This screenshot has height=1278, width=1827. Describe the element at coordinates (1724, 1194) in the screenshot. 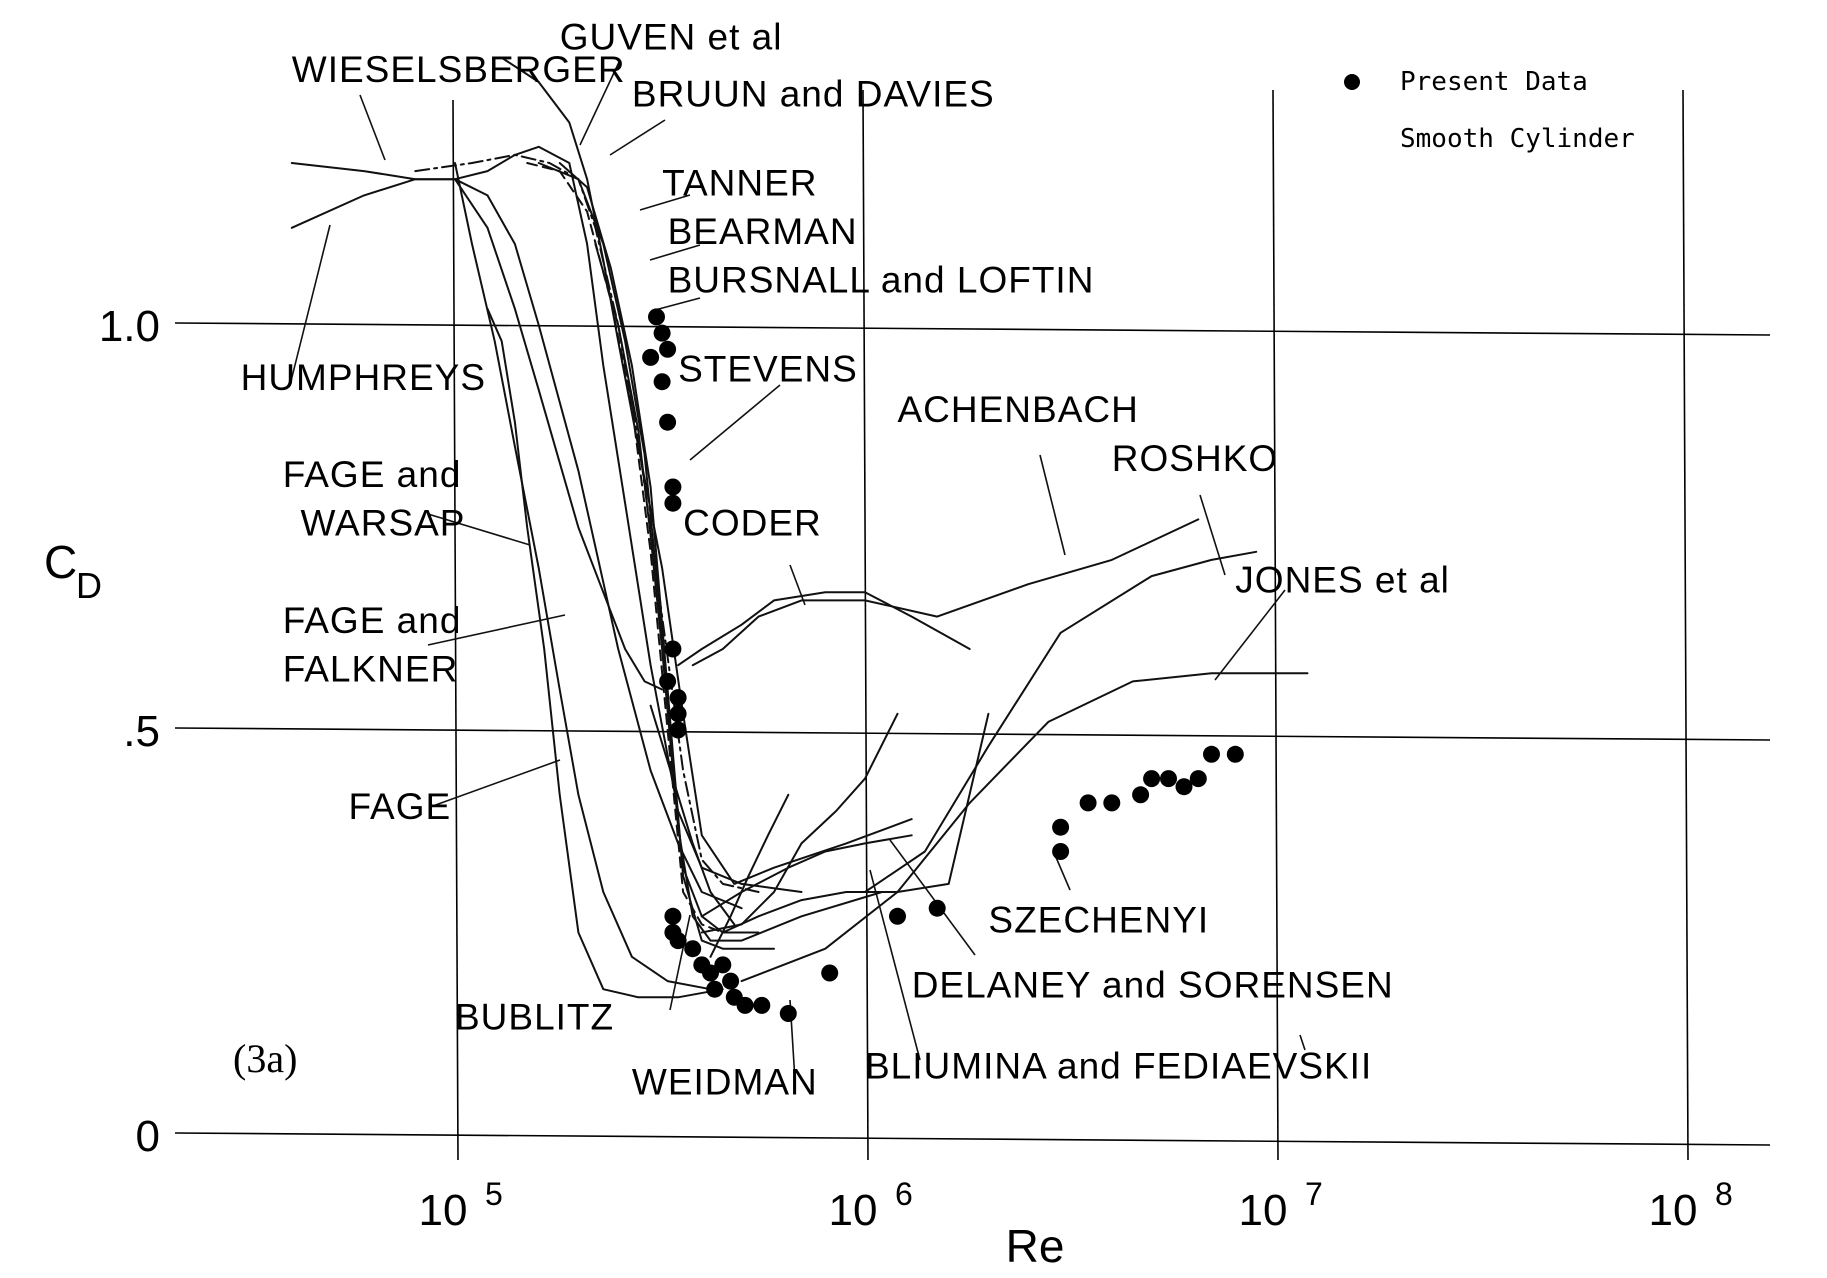

I see `x-tick-exponent-3: 8` at that location.